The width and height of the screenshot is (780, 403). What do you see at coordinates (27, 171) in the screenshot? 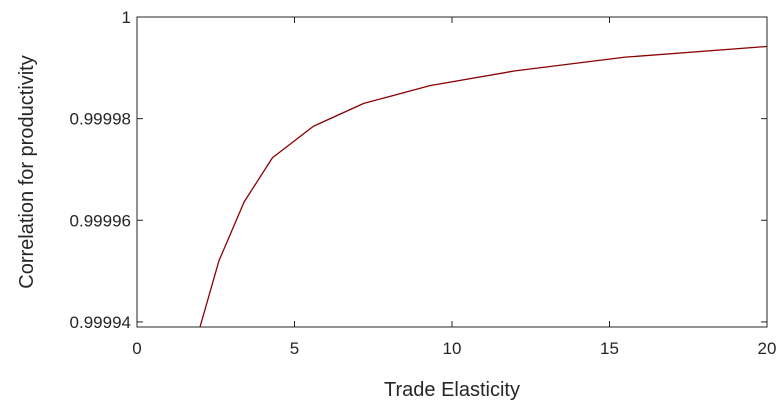
I see `y-axis-label: Correlation for productivity` at bounding box center [27, 171].